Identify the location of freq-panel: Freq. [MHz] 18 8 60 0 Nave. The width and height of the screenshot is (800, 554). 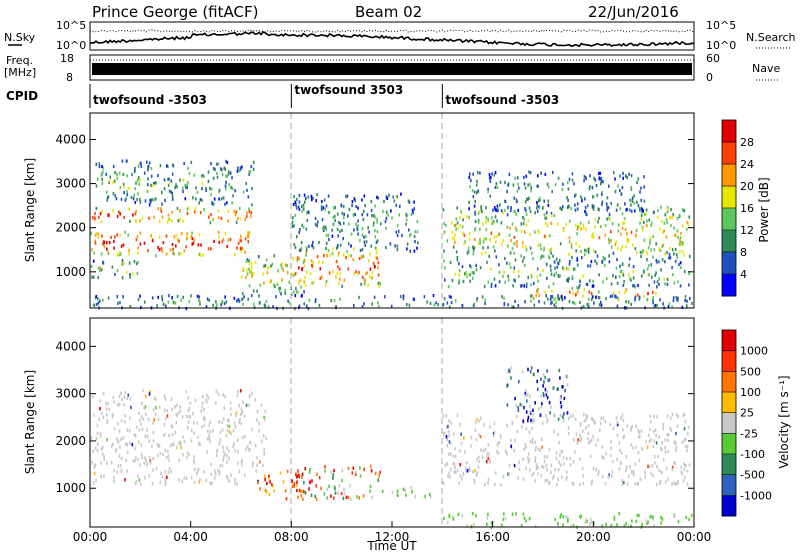
(392, 68).